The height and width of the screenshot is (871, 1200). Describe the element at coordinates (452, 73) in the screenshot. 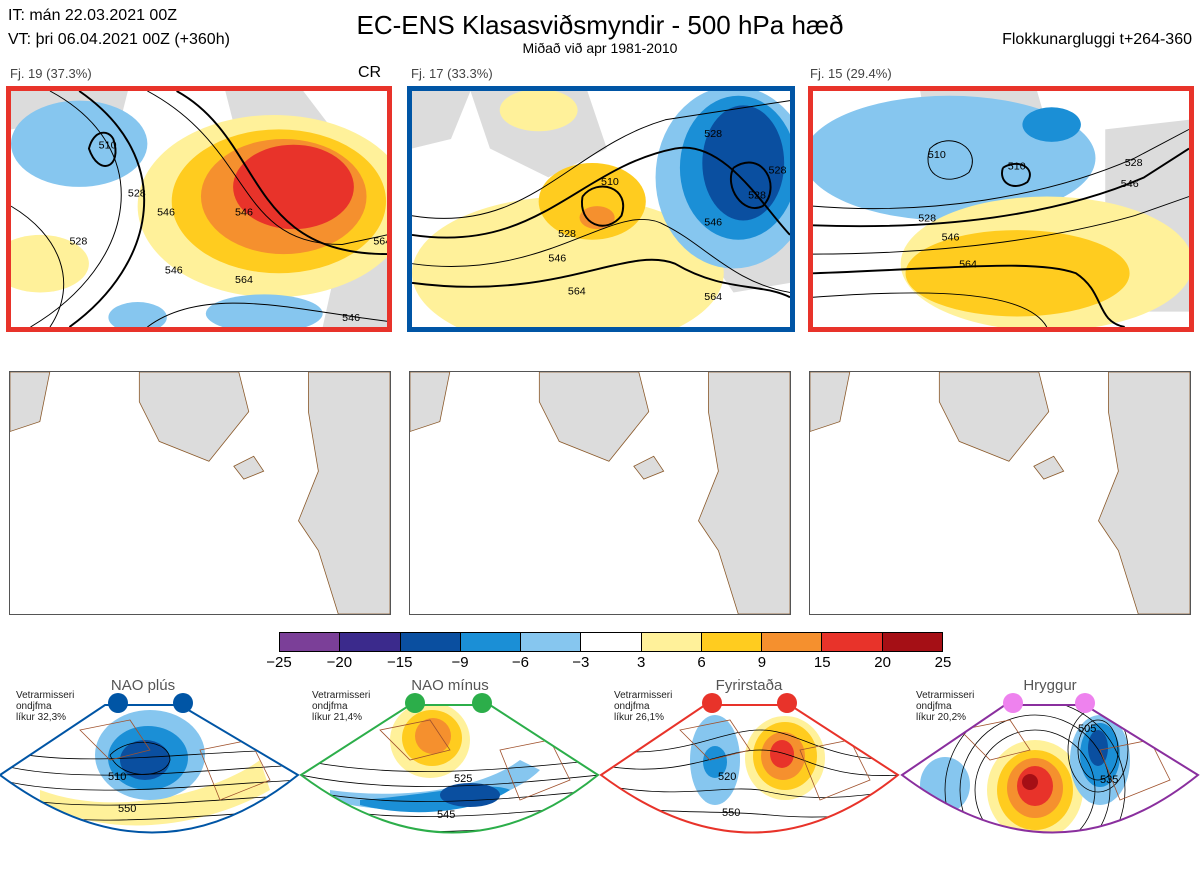

I see `cluster-2-label: Fj. 17 (33.3%)` at that location.